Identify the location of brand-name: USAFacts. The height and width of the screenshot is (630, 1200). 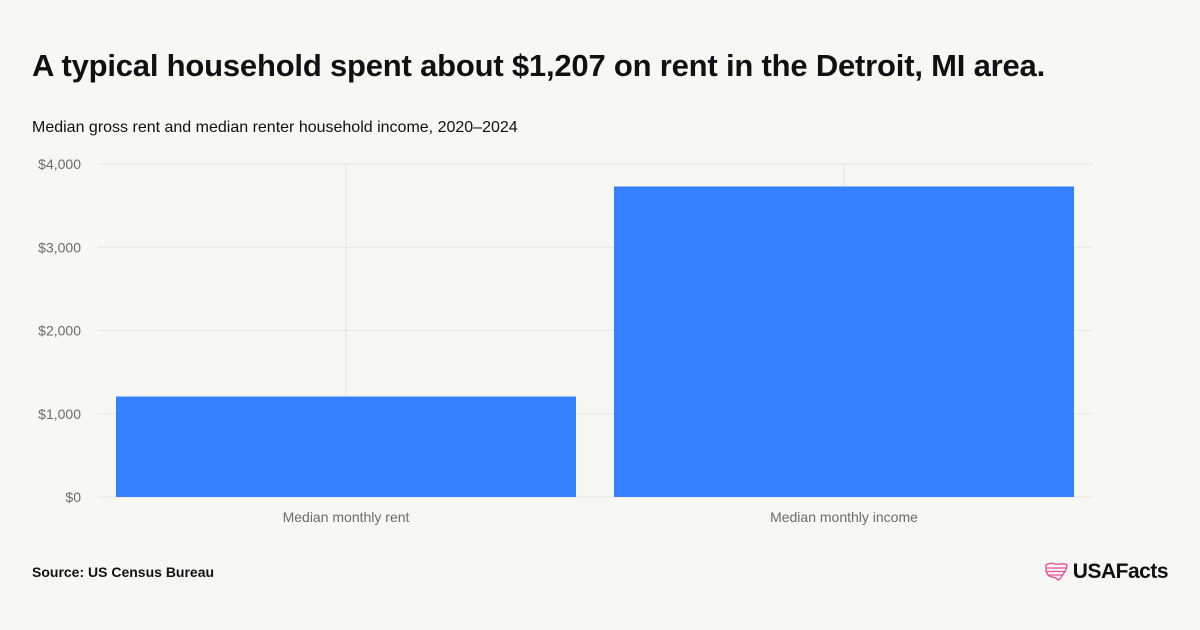
(1120, 571).